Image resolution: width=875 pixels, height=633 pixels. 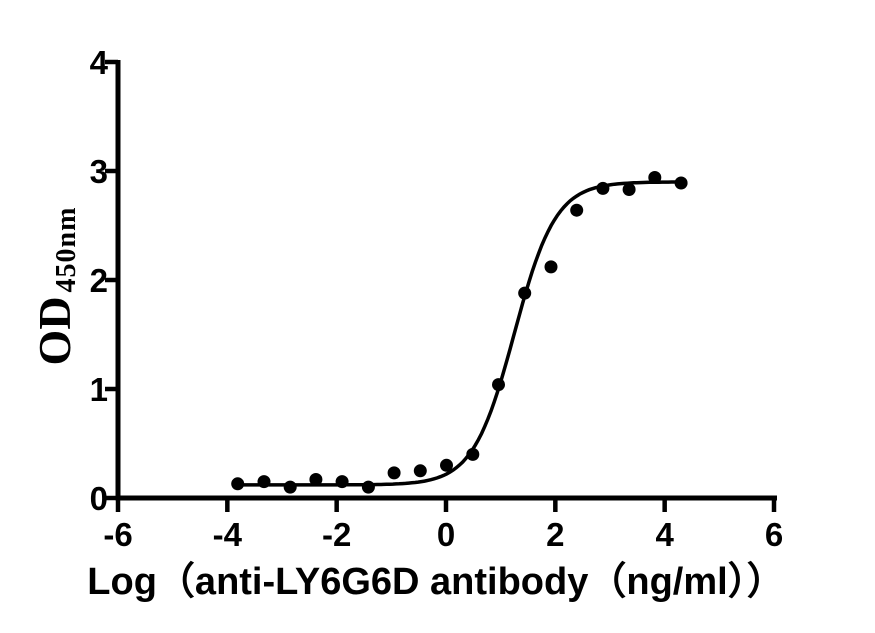 What do you see at coordinates (99, 171) in the screenshot?
I see `y-tick-label: 3` at bounding box center [99, 171].